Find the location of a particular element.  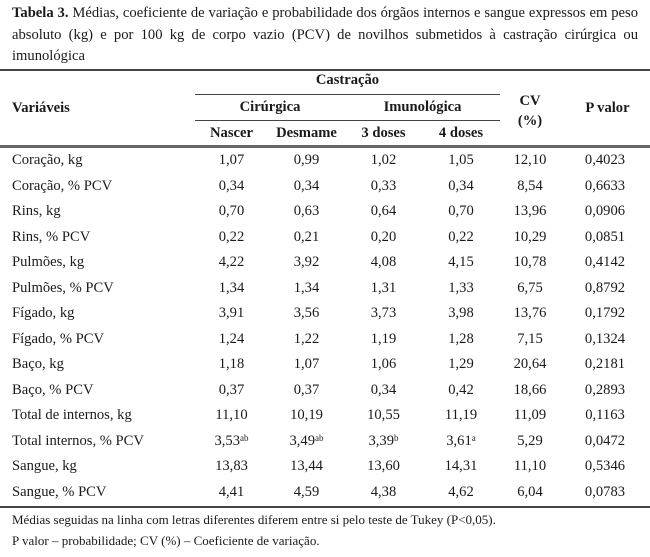

row-p-value: 0,0472 is located at coordinates (605, 440).